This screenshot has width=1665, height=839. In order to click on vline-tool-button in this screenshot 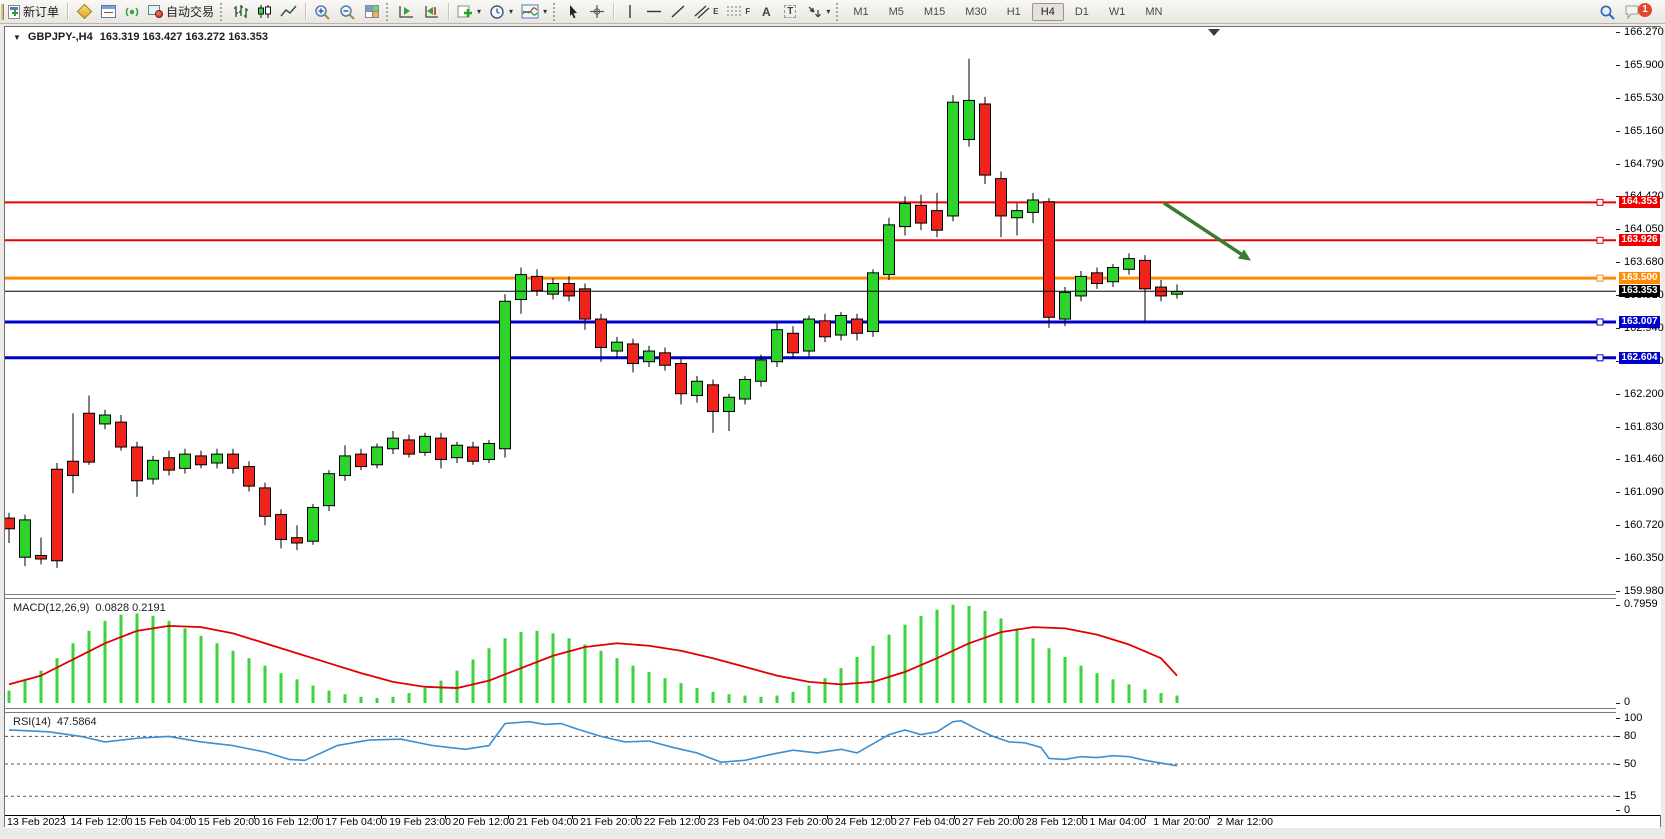, I will do `click(630, 11)`.